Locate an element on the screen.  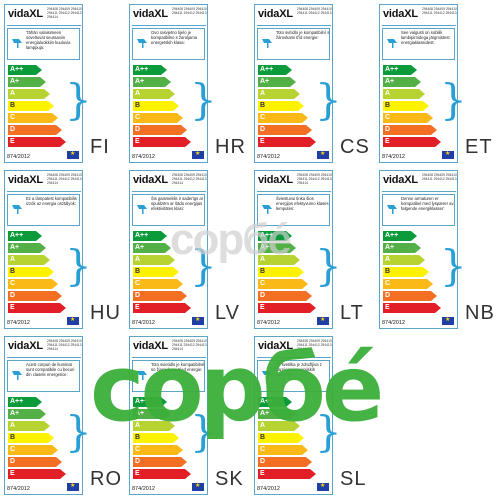
language-code: HU is located at coordinates (105, 313).